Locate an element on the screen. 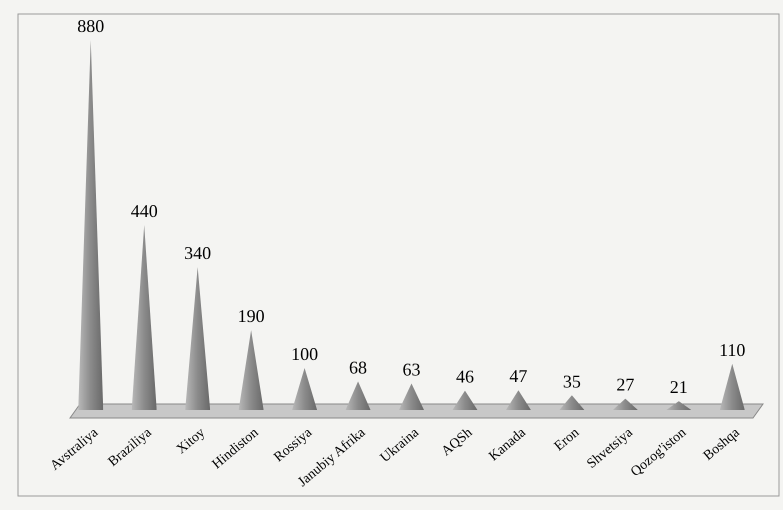 The height and width of the screenshot is (510, 783). data-label: 27 is located at coordinates (625, 384).